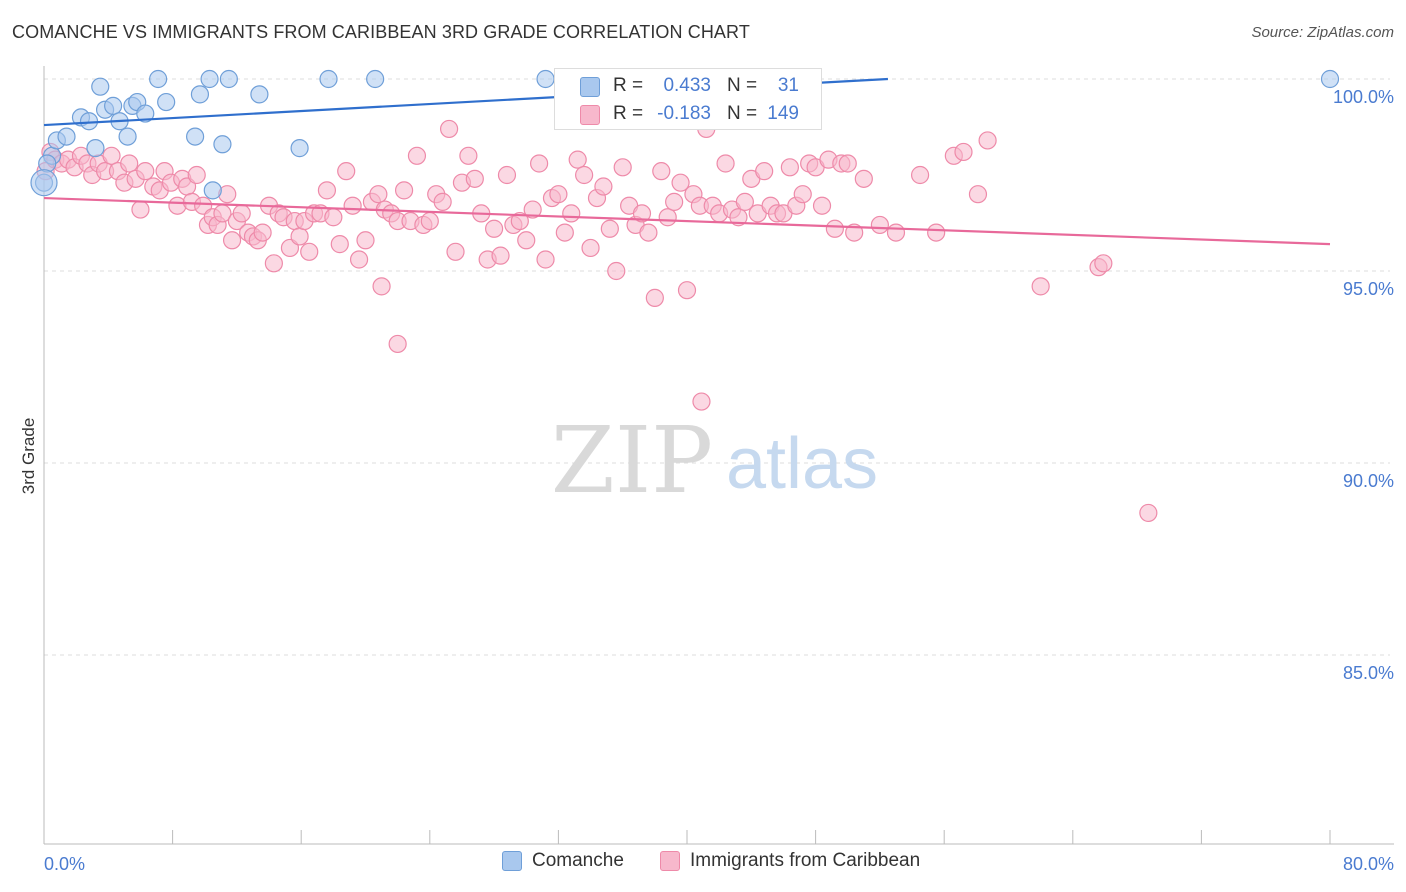  Describe the element at coordinates (44, 183) in the screenshot. I see `point-comanche-large` at that location.